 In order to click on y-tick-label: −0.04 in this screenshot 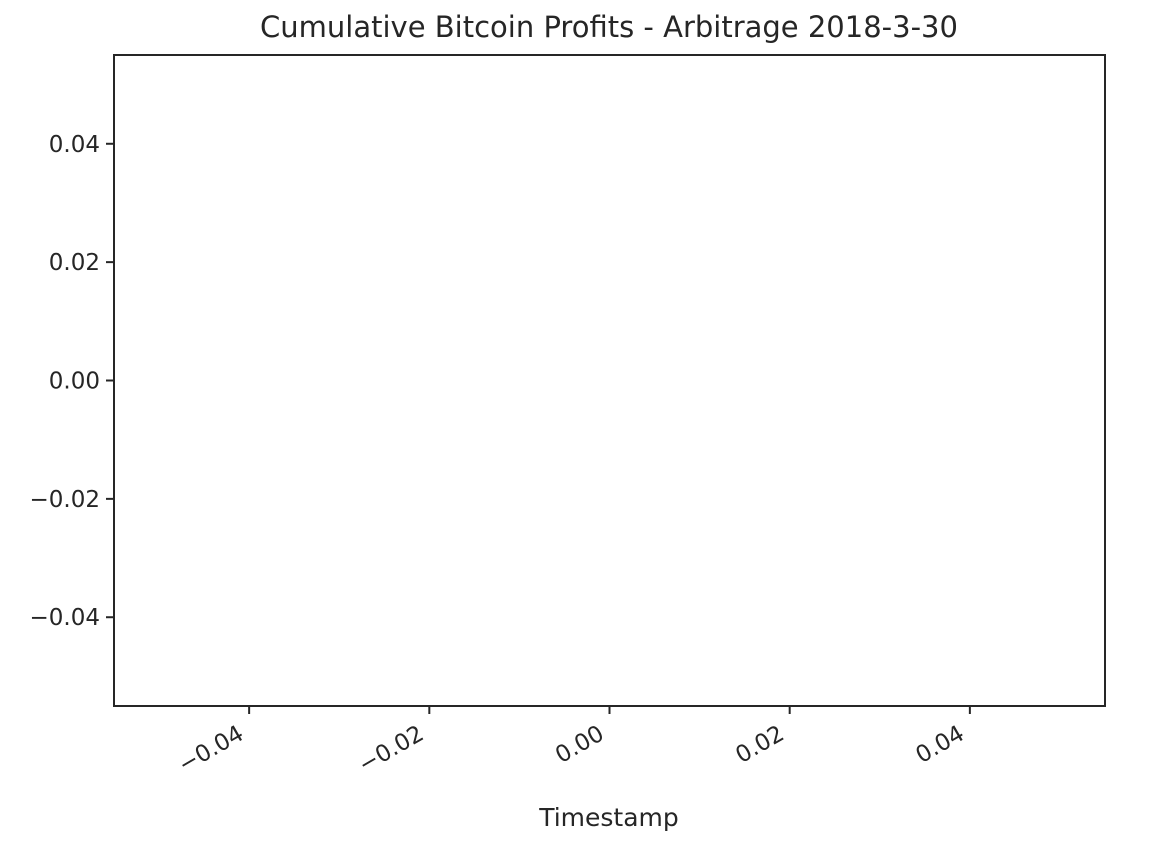, I will do `click(65, 618)`.